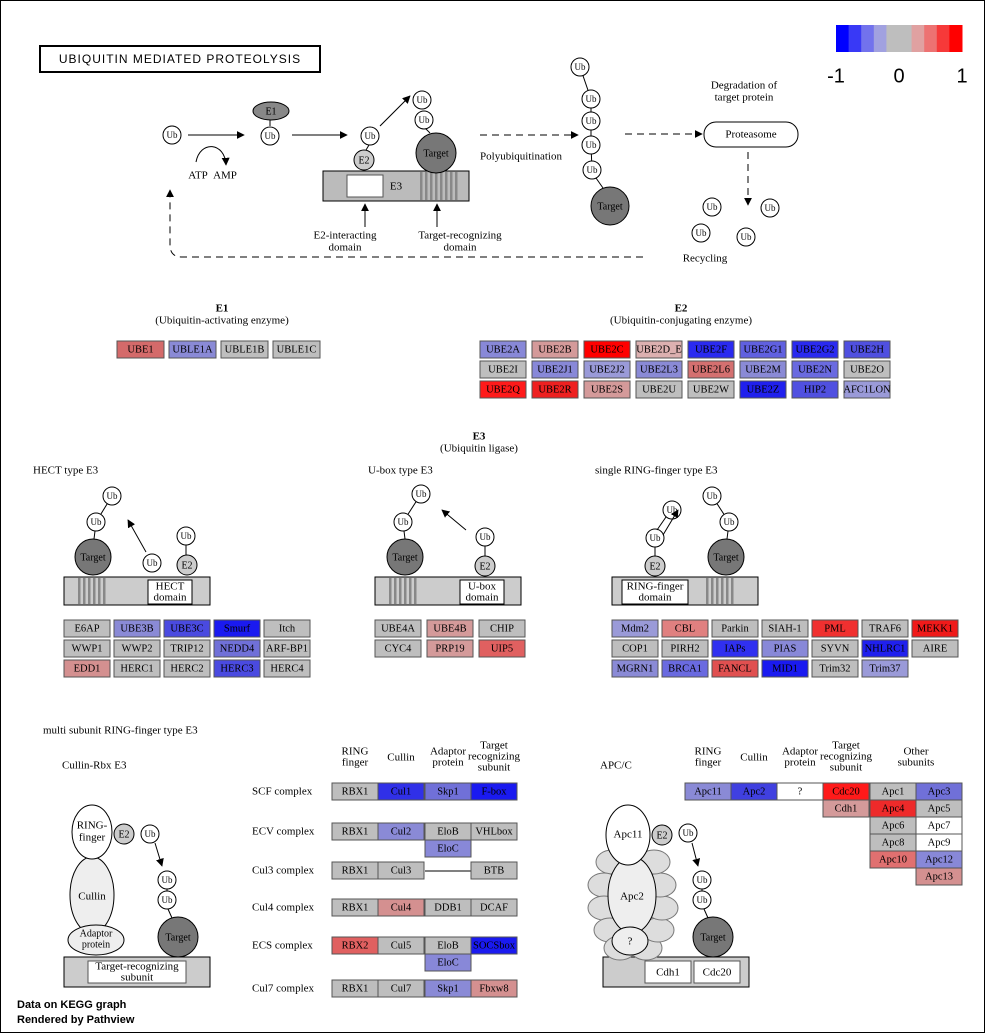 This screenshot has height=1033, width=985. I want to click on gene: UBE2L3, so click(659, 369).